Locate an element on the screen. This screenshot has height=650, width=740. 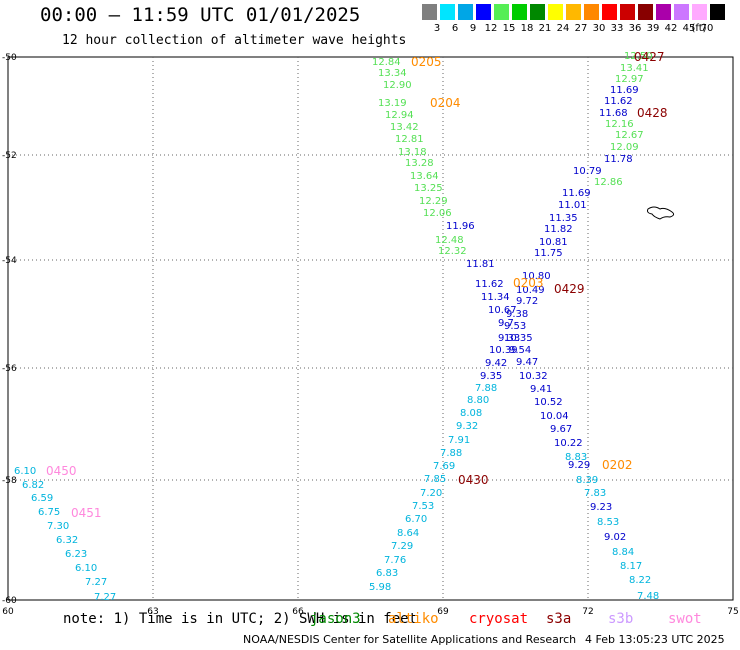
latitude-tick-label: -56 is located at coordinates (9, 369).